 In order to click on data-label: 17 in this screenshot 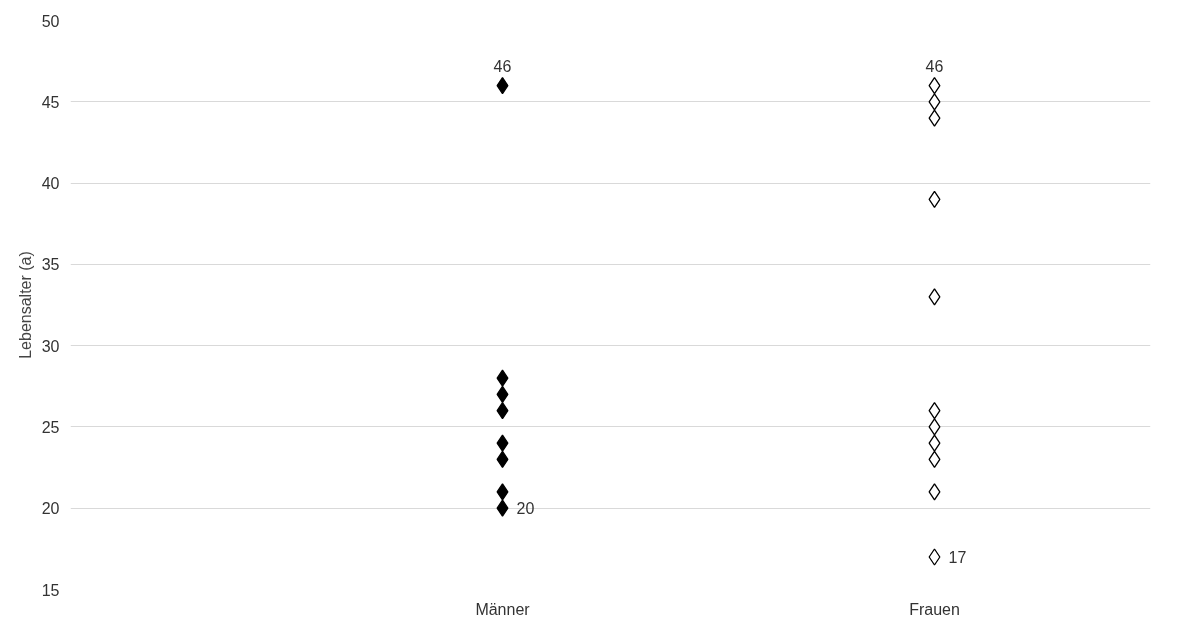, I will do `click(957, 557)`.